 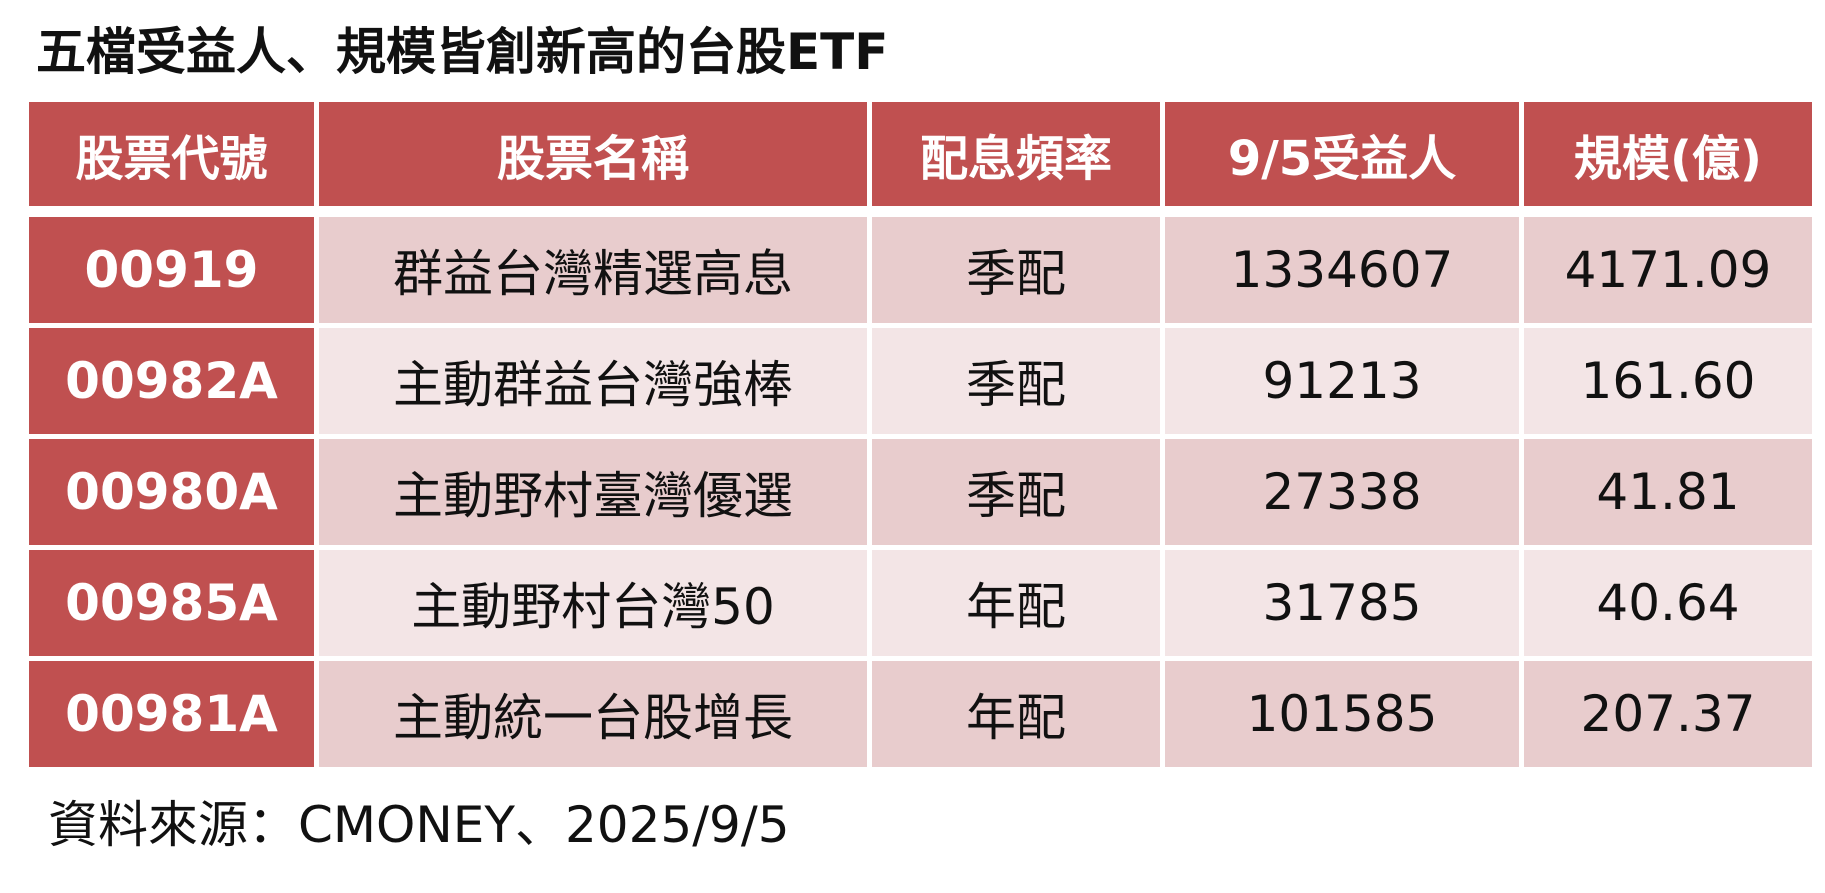 I want to click on header-stock-name: 股票名稱, so click(x=593, y=154).